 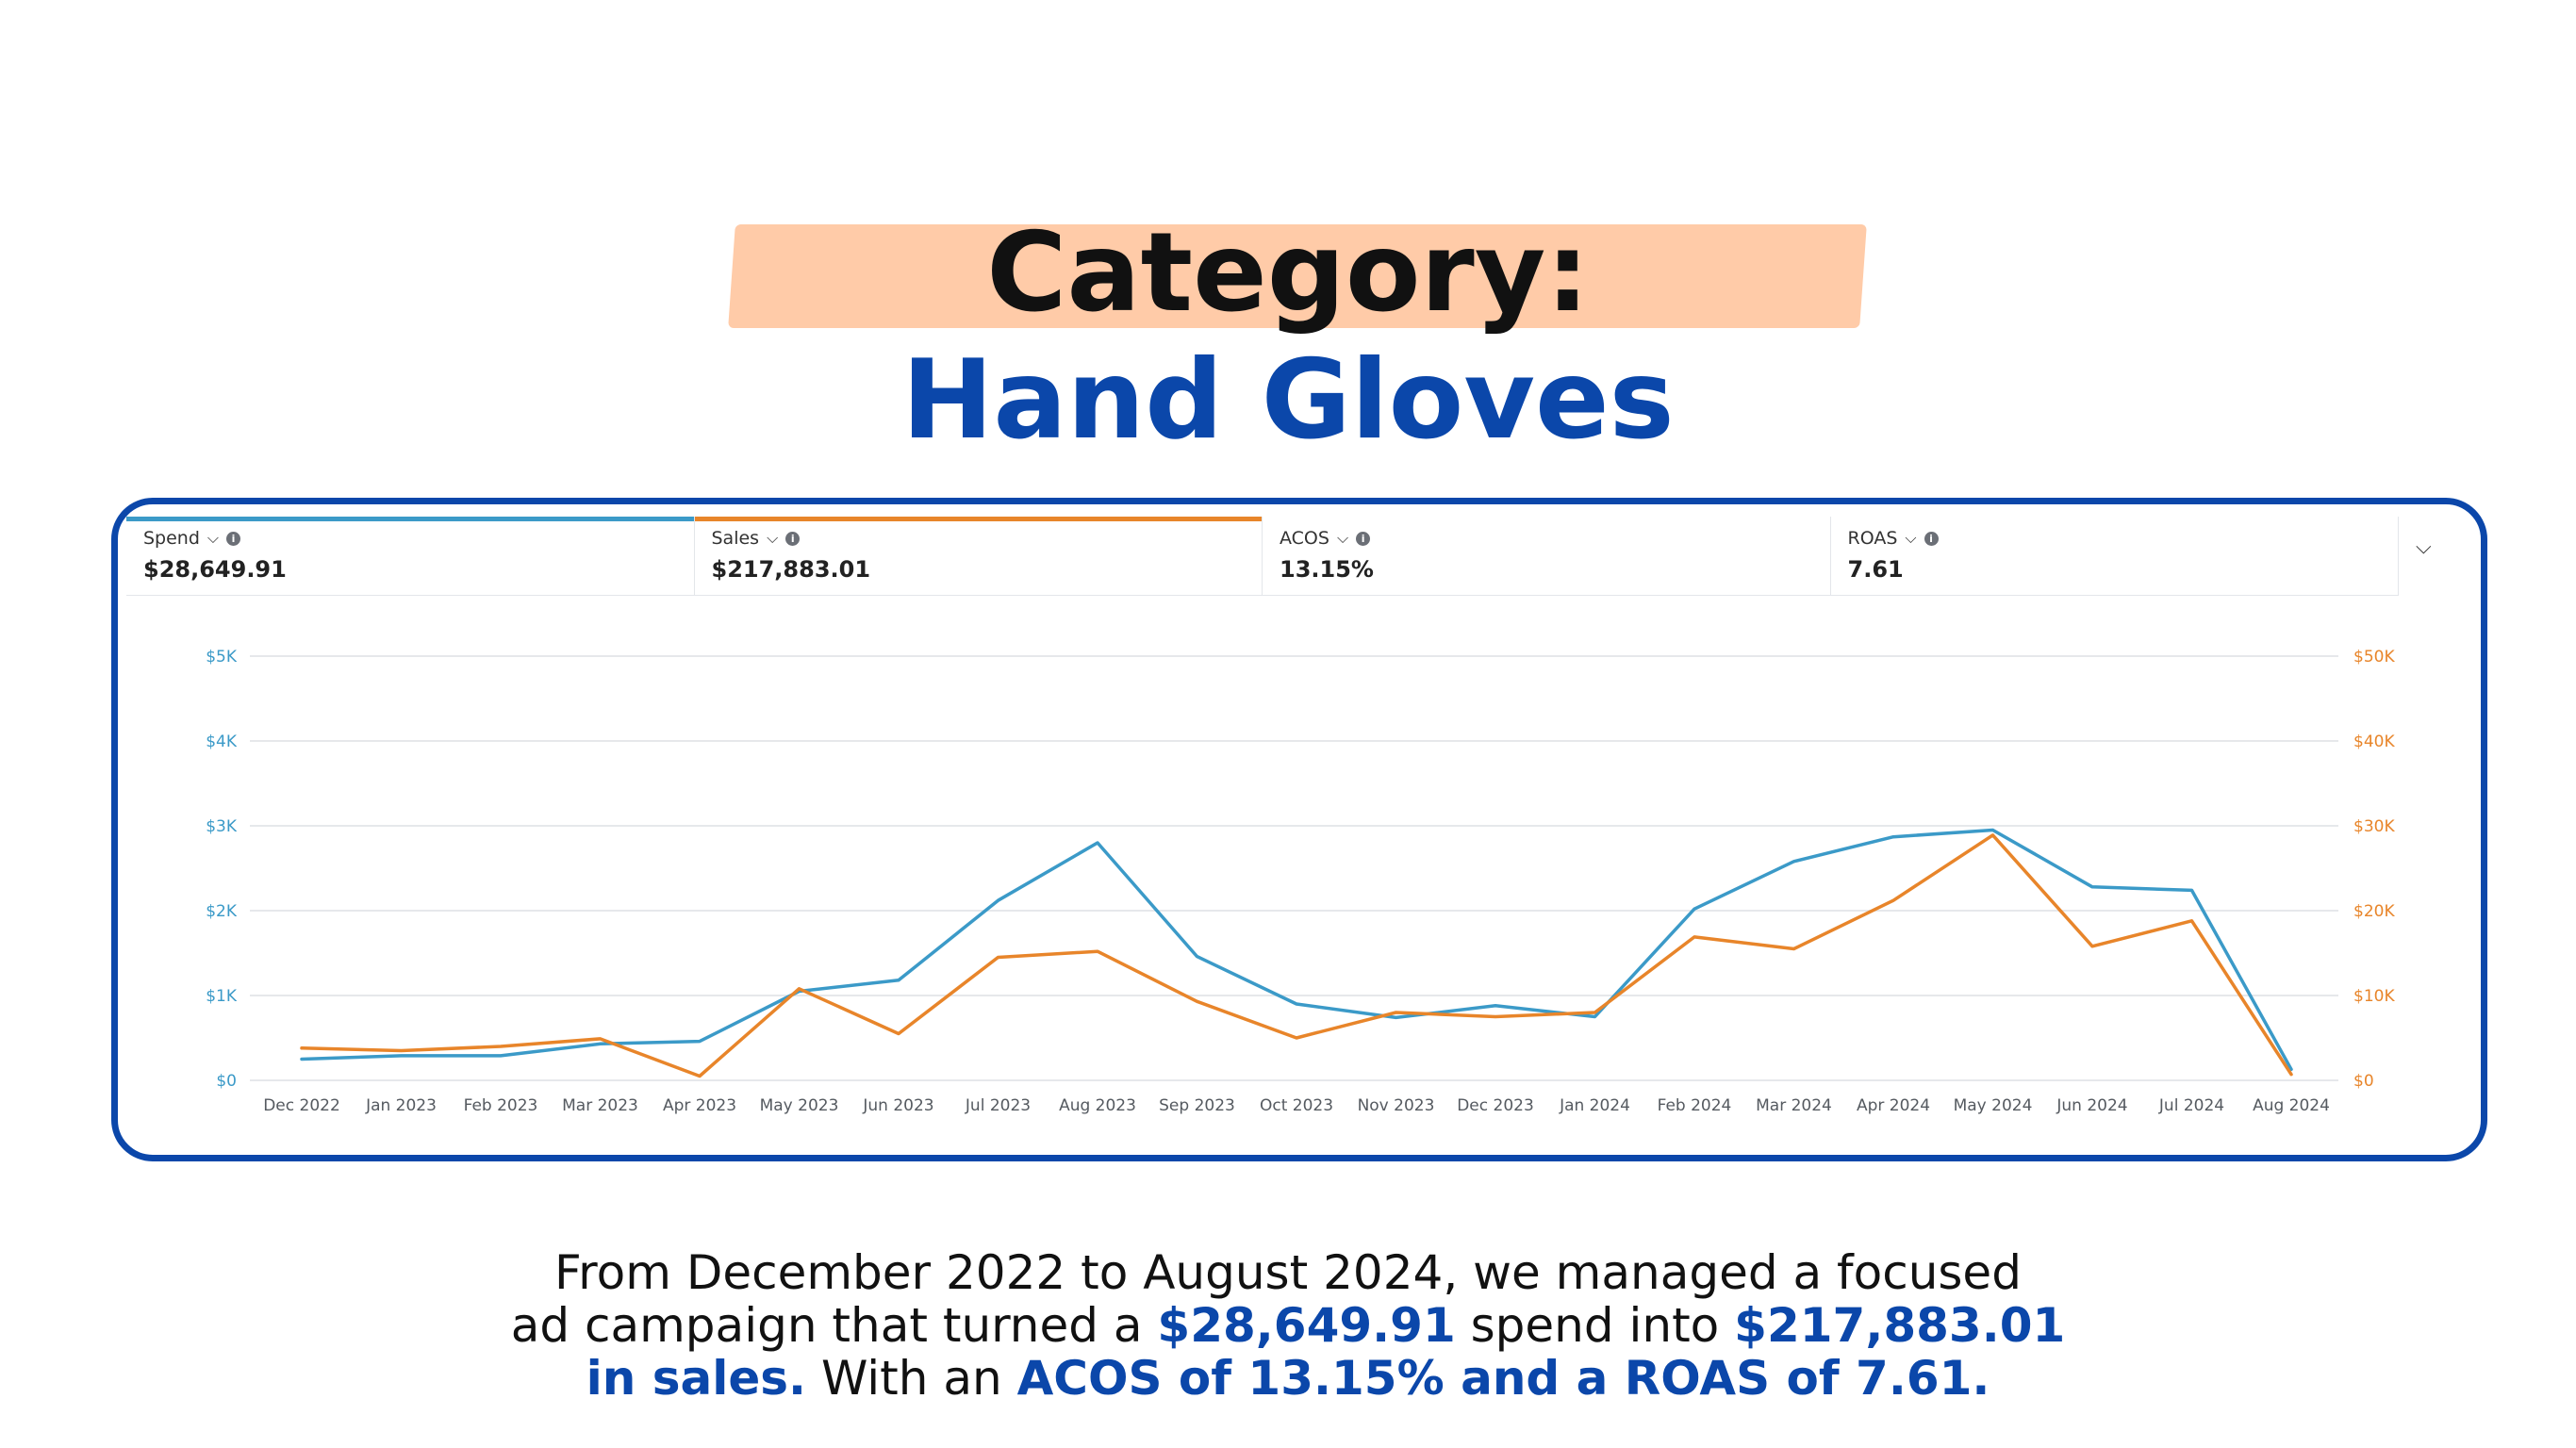 What do you see at coordinates (1306, 1325) in the screenshot?
I see `spend-highlight: $28,649.91` at bounding box center [1306, 1325].